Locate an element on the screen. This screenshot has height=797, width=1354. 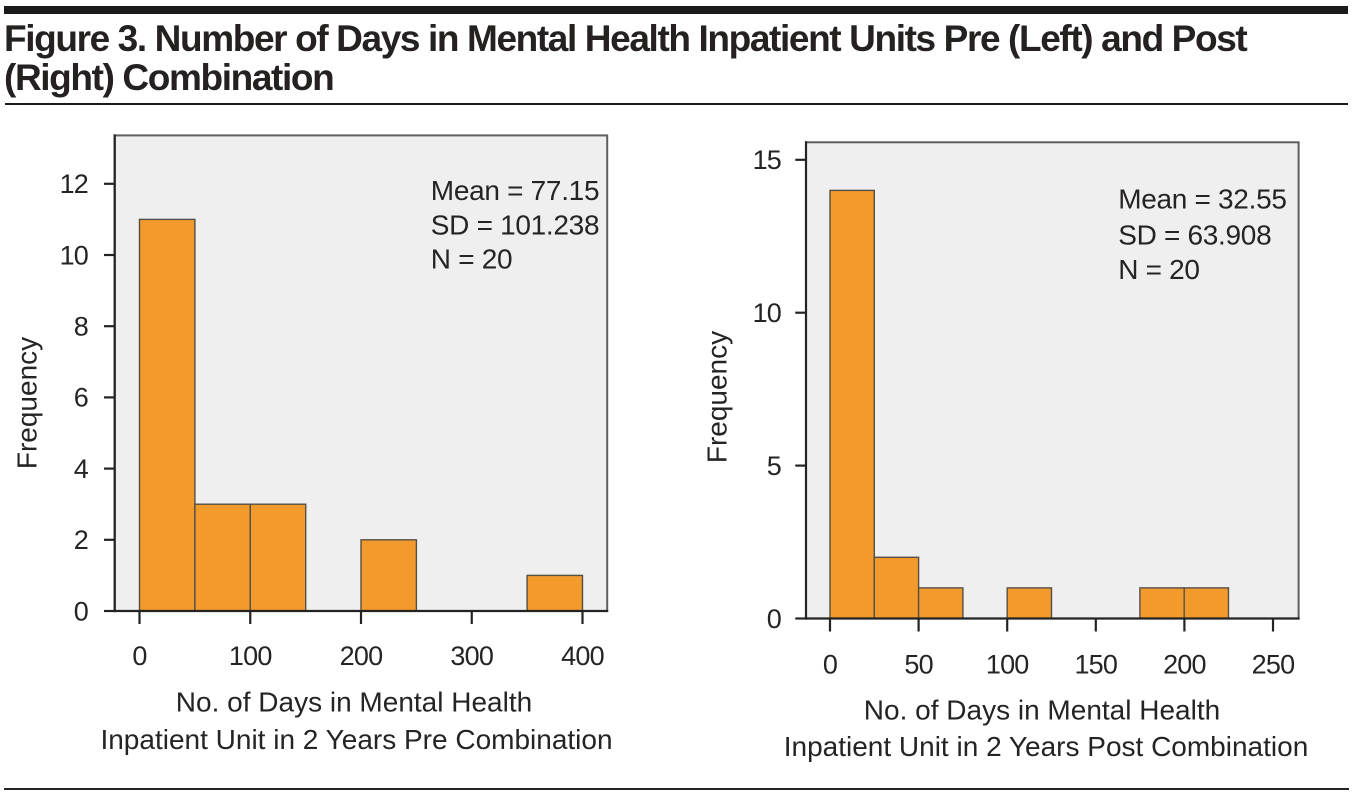
svg-text: SD = 101.238 is located at coordinates (515, 224).